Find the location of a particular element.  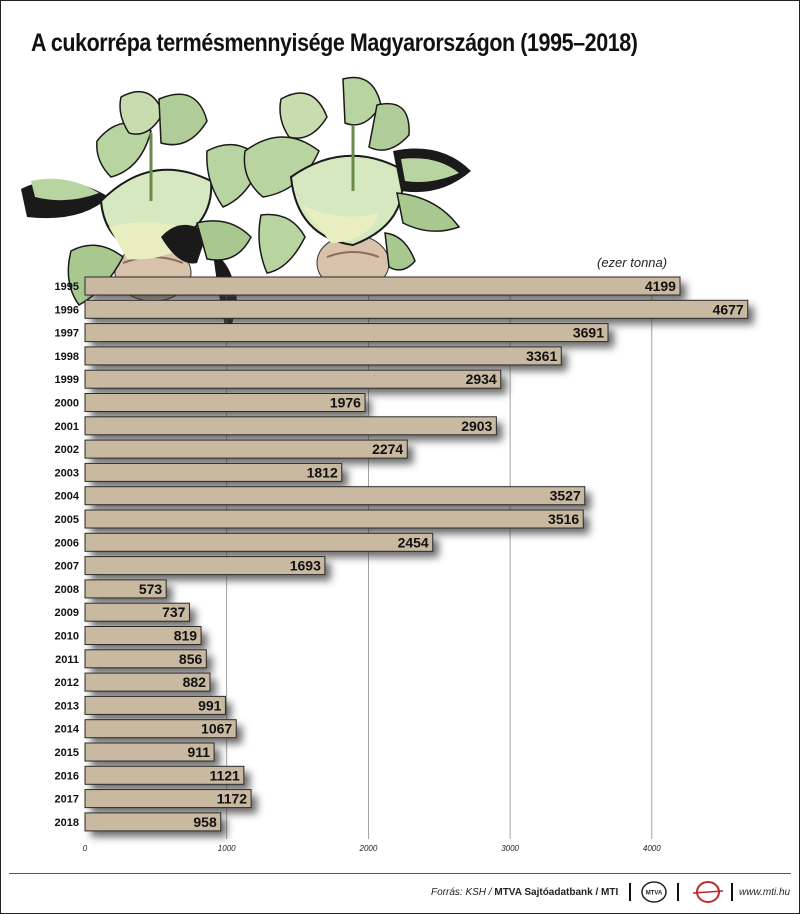

year-label: 2017 is located at coordinates (67, 800).